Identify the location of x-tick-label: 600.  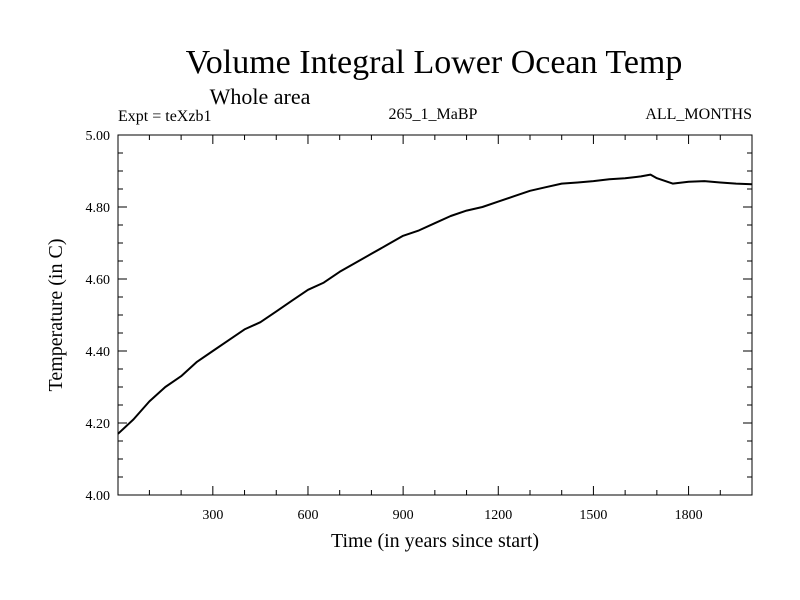
(307, 515).